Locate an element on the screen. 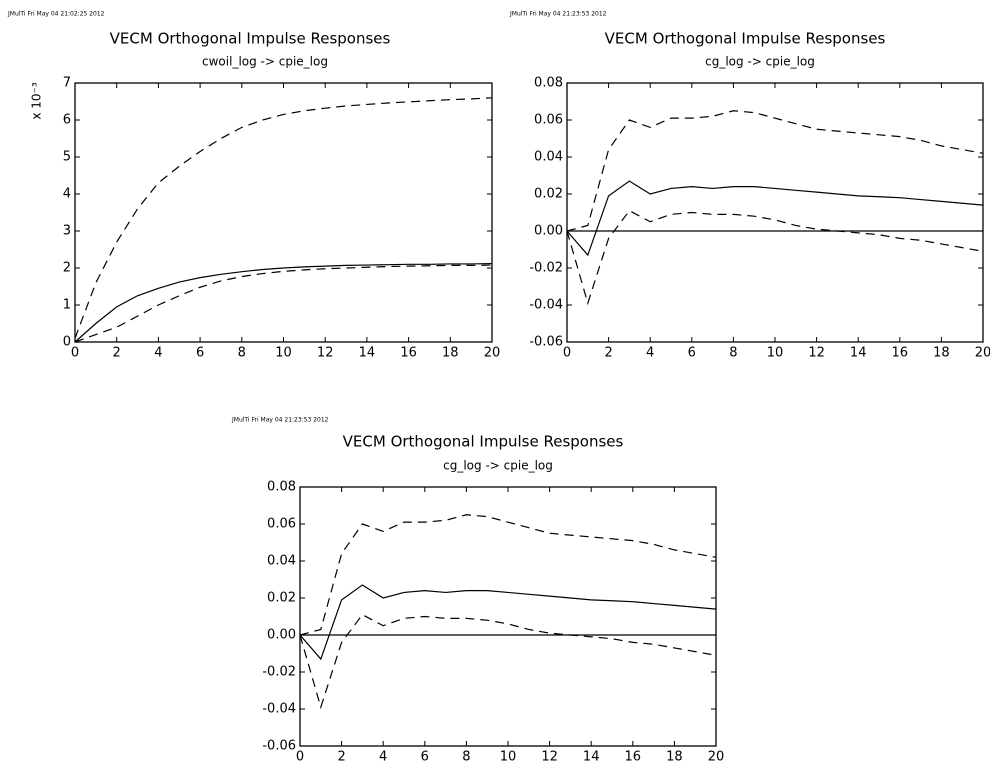  y-tick-label: 1 is located at coordinates (67, 305).